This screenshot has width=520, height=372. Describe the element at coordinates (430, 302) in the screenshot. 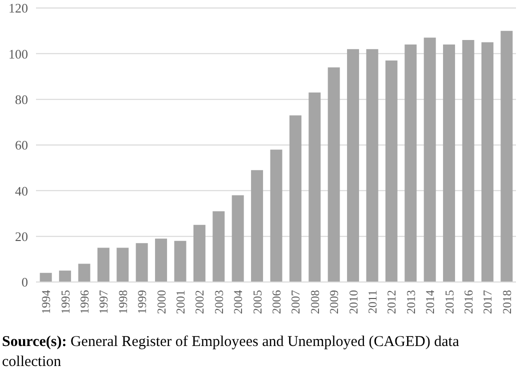

I see `x-tick-label: 2014` at that location.